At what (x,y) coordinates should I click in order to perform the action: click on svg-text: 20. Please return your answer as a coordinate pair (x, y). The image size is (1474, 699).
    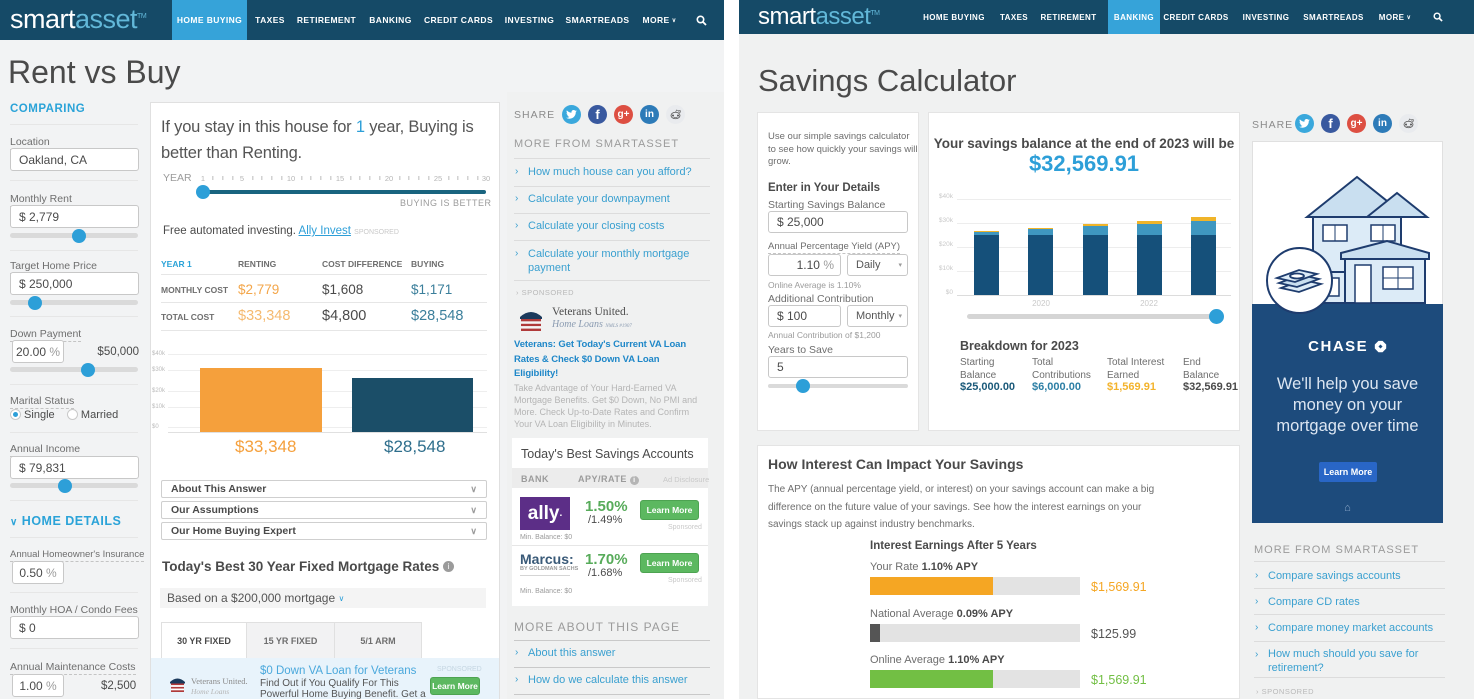
    Looking at the image, I should click on (389, 178).